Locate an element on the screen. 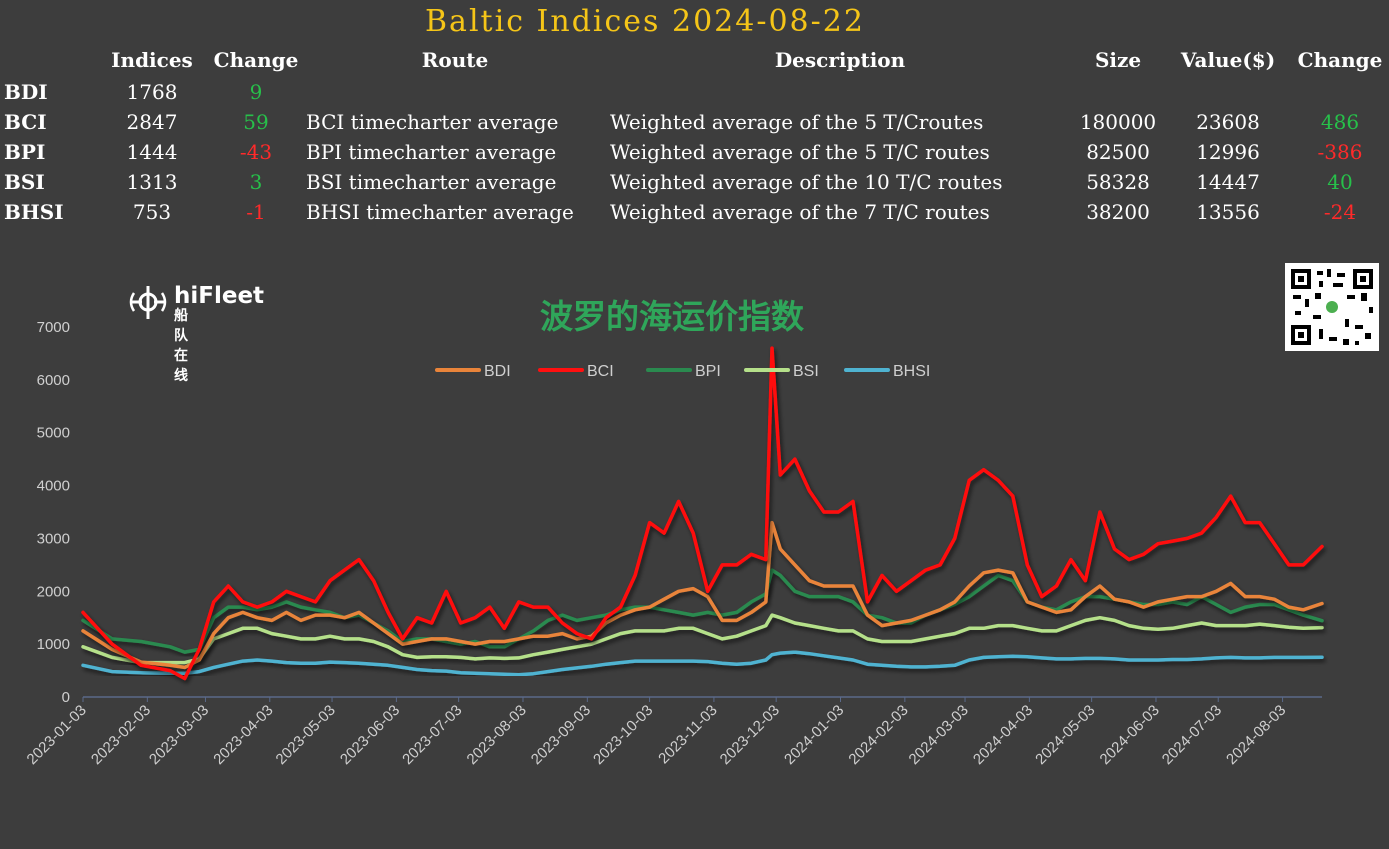  row-index-value: 1768 is located at coordinates (152, 92).